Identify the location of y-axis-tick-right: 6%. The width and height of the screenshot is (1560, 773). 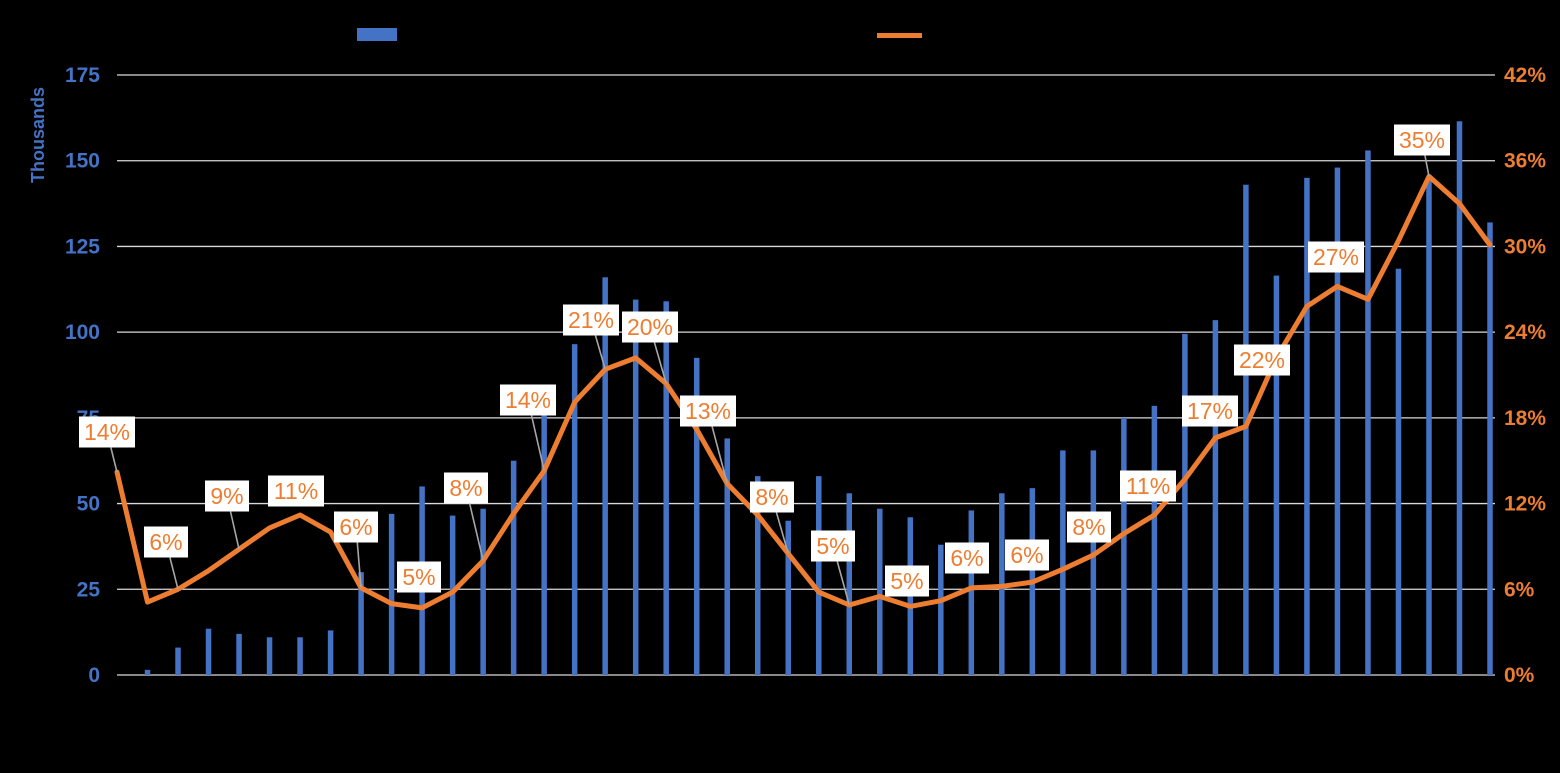
(1519, 589).